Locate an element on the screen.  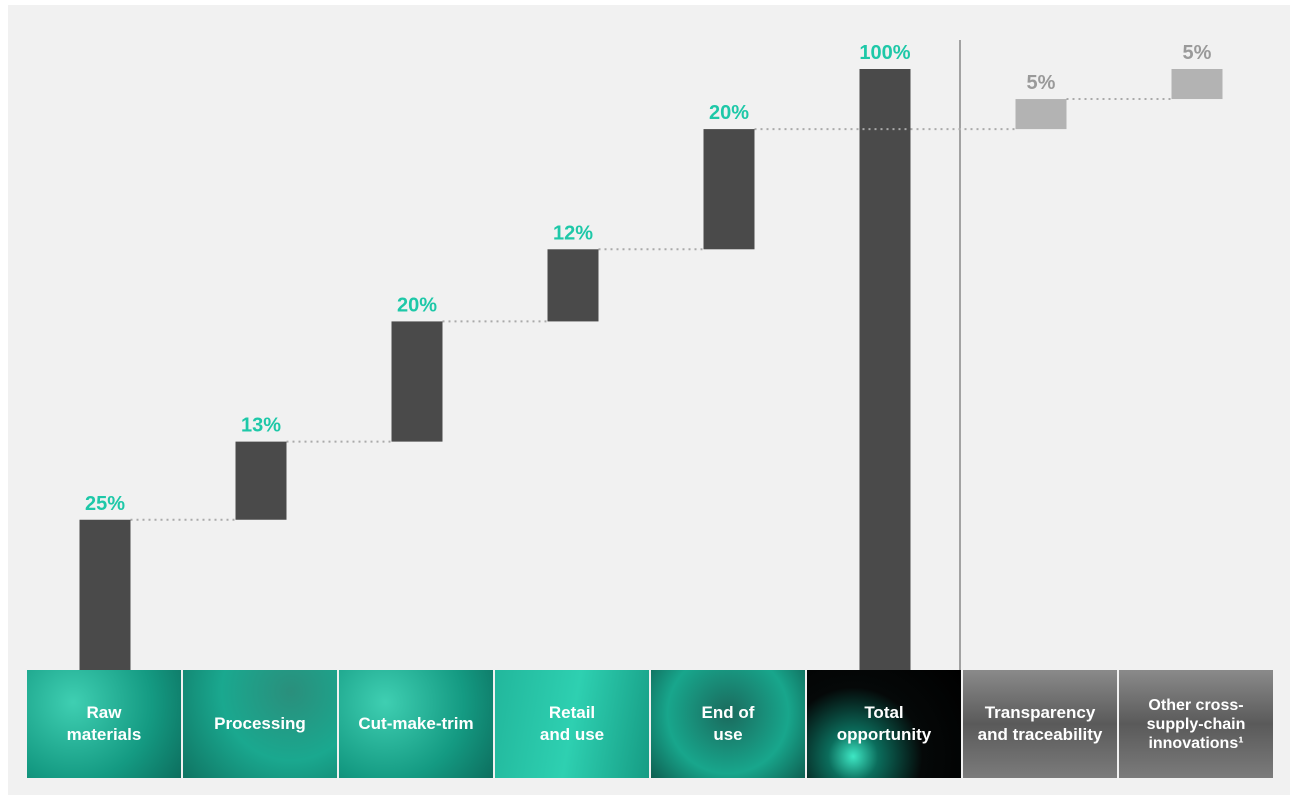
category-label: End of use is located at coordinates (728, 723).